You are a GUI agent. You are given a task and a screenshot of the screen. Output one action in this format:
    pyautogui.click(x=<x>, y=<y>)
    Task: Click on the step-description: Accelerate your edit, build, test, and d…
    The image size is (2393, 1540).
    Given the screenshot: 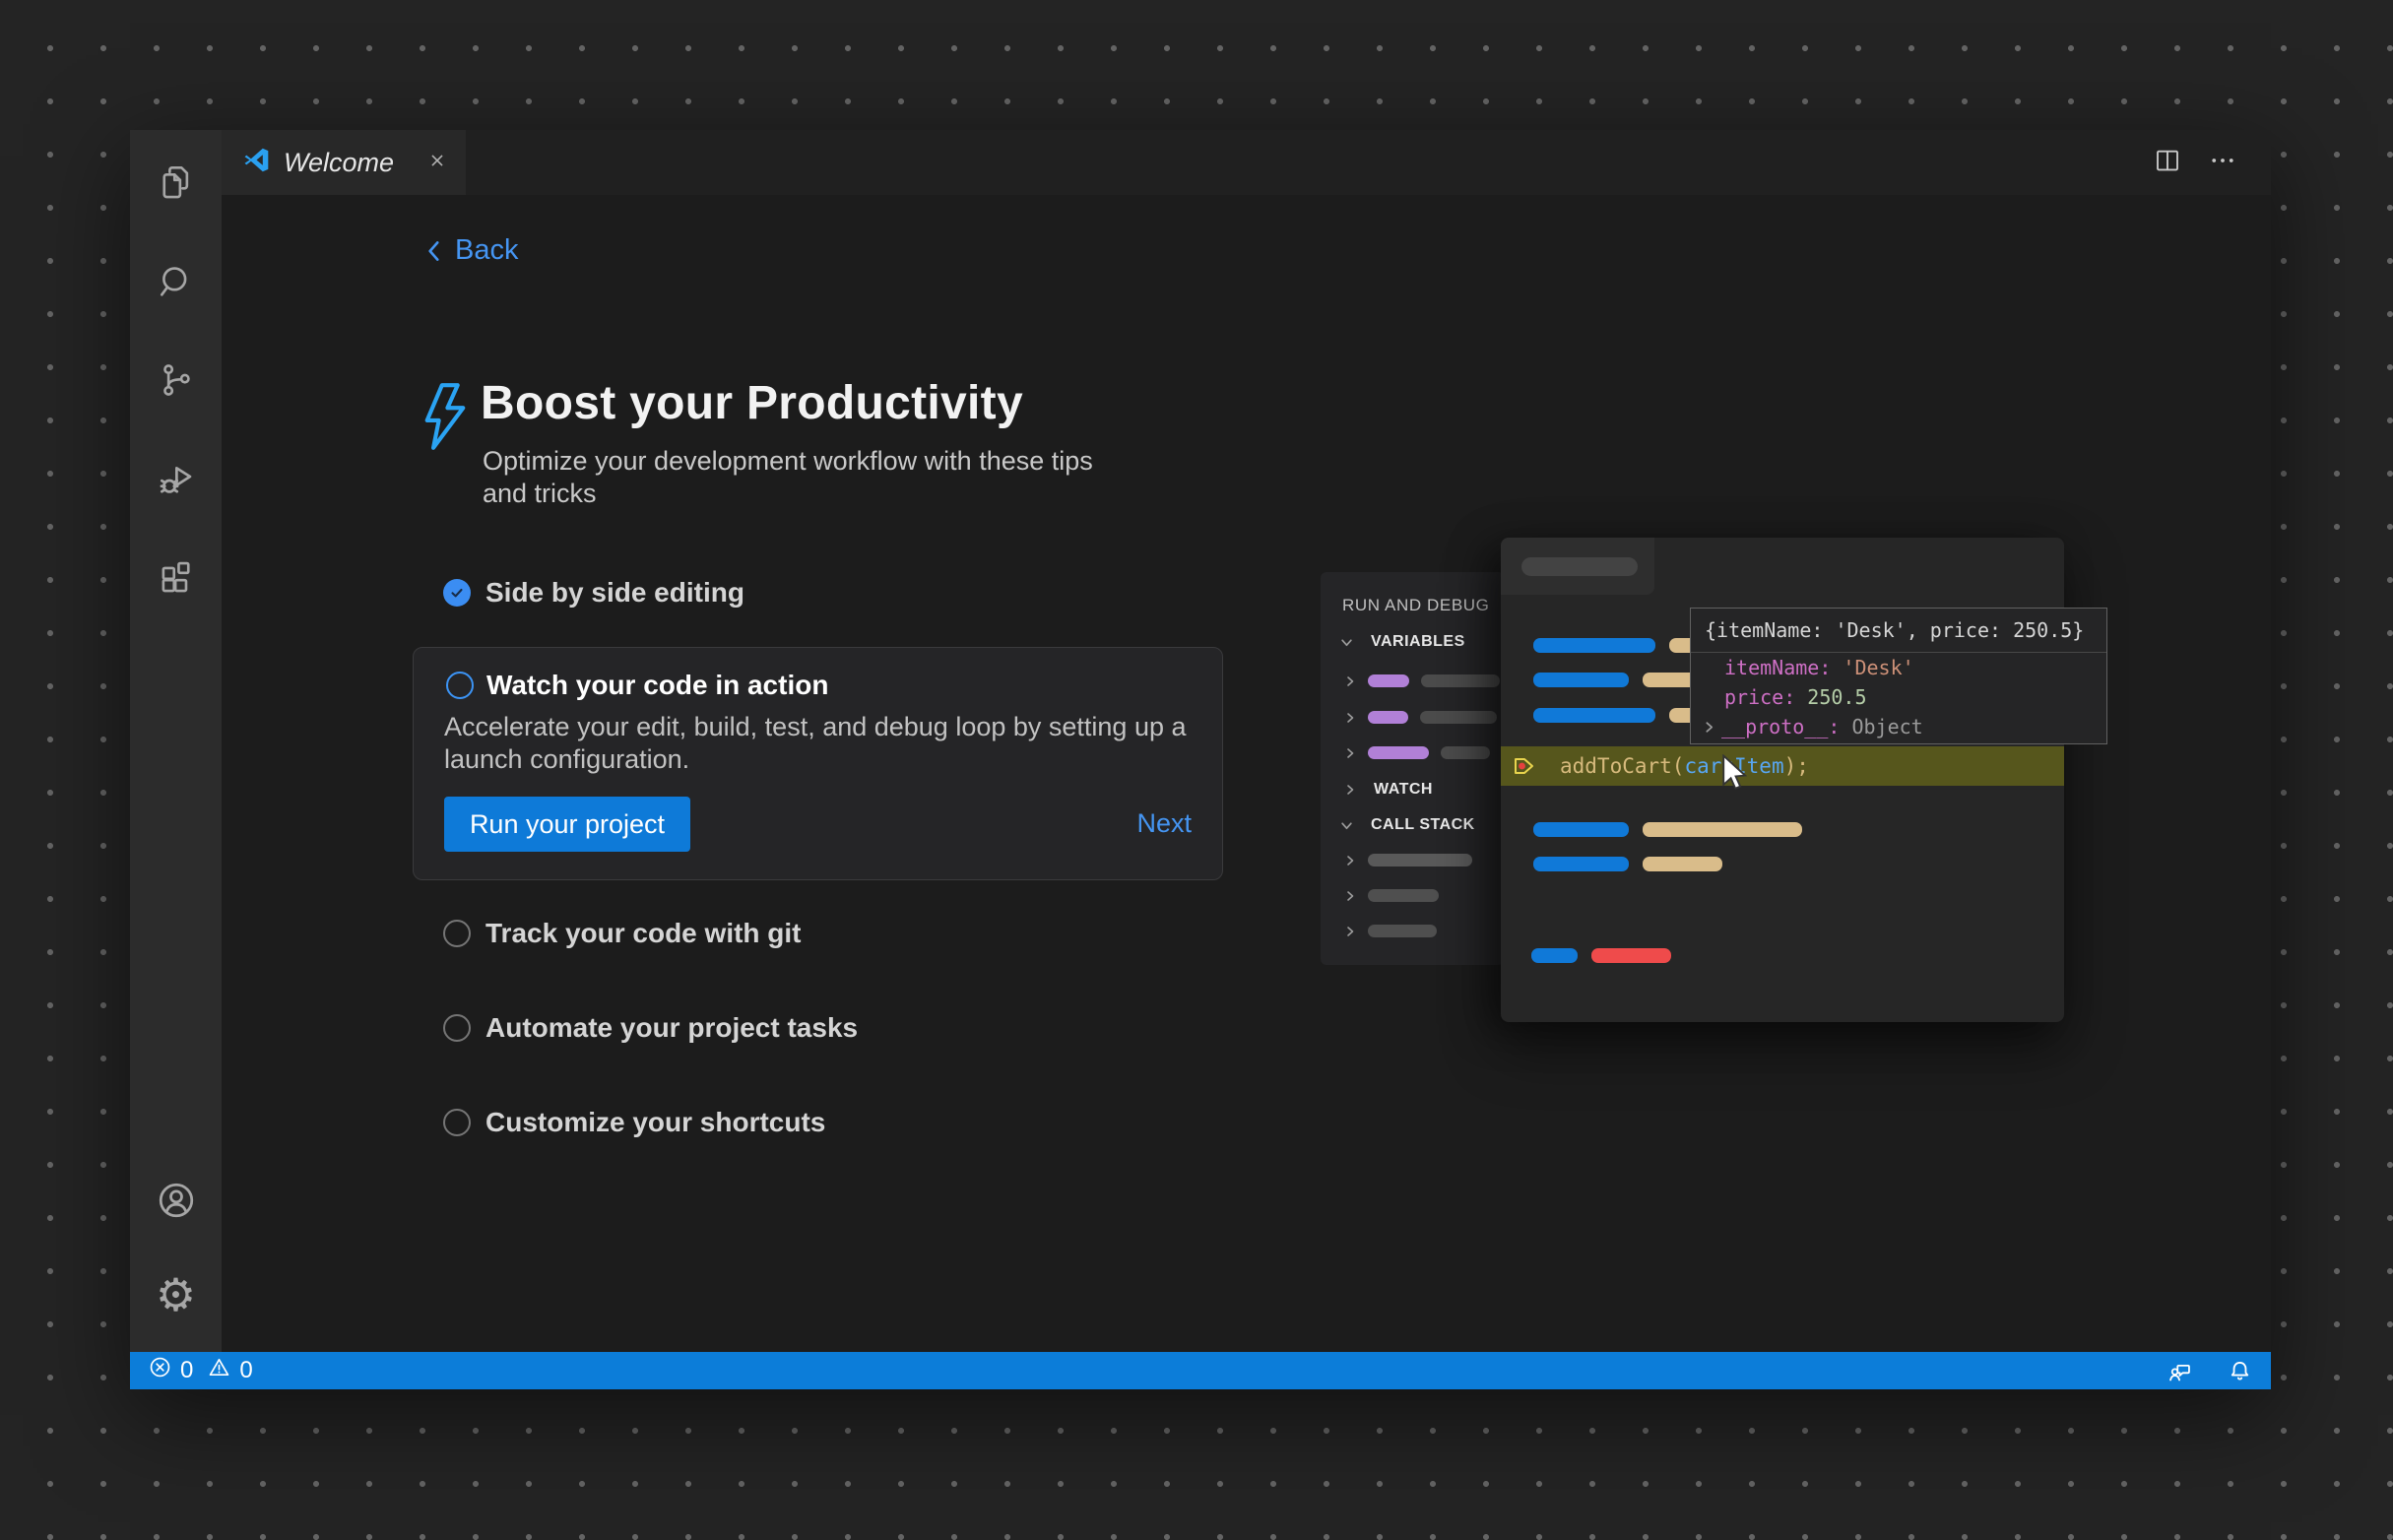 What is the action you would take?
    pyautogui.click(x=815, y=743)
    